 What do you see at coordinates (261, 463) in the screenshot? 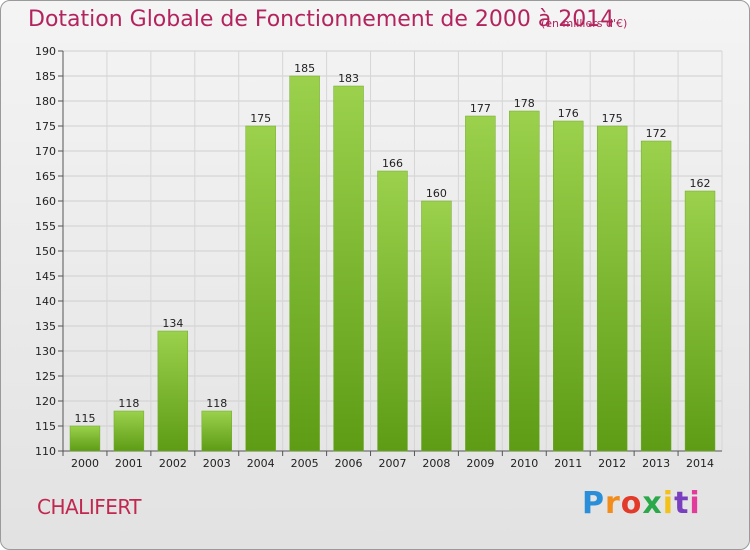
I see `x-tick-label: 2004` at bounding box center [261, 463].